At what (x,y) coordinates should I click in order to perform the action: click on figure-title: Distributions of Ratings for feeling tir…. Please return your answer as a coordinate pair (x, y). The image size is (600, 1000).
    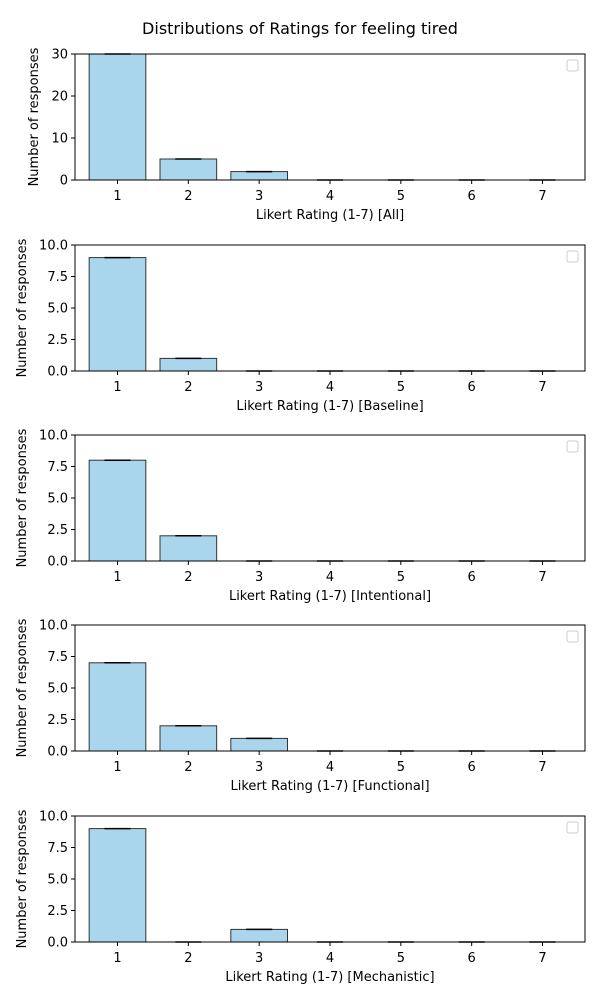
    Looking at the image, I should click on (300, 28).